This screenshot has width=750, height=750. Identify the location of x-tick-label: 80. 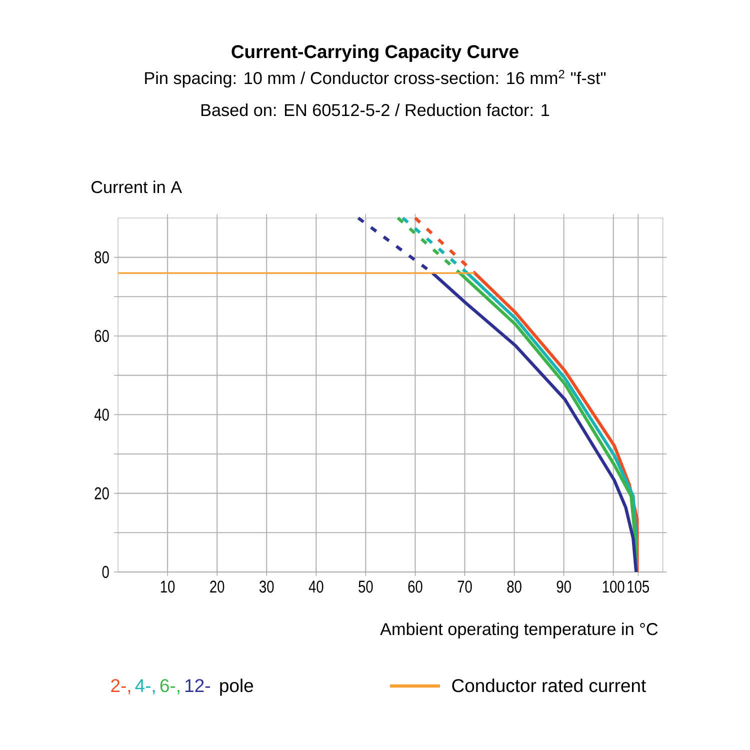
(514, 586).